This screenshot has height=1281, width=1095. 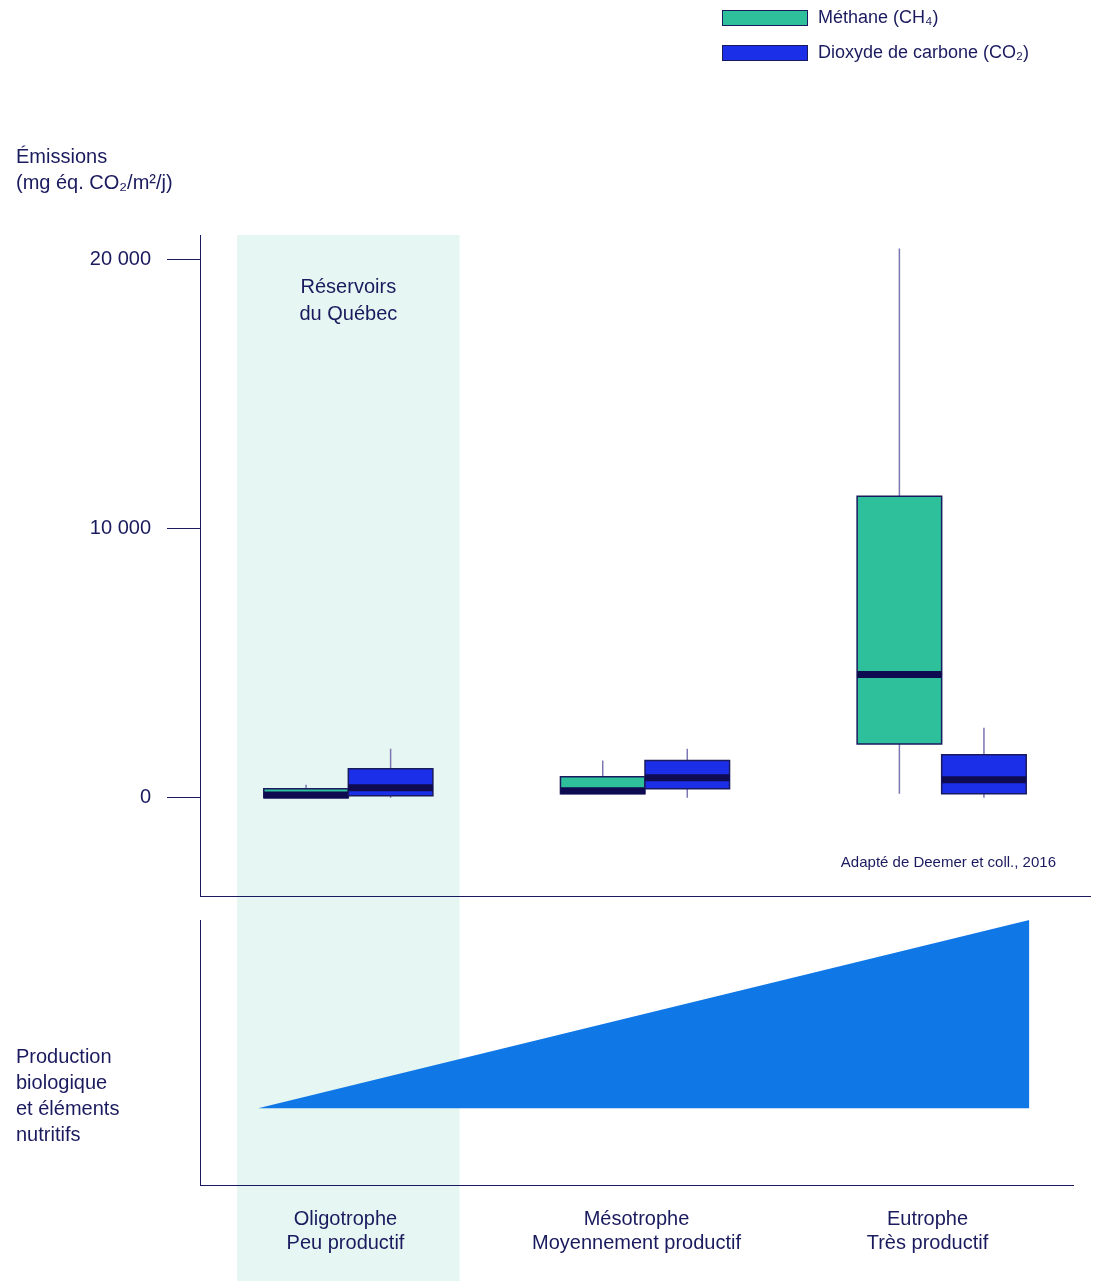 I want to click on y-axis-title: Production biologique et éléments nutritifs, so click(x=68, y=1095).